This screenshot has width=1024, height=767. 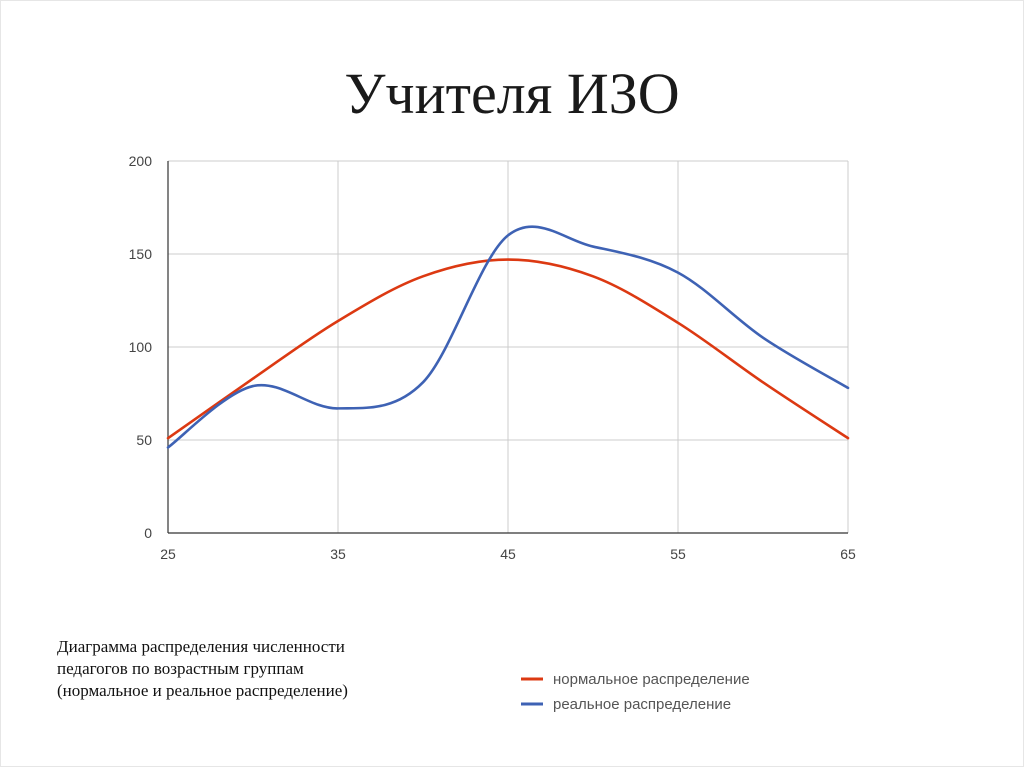 I want to click on caption-line-2: педагогов по возрастным группам, so click(x=180, y=668).